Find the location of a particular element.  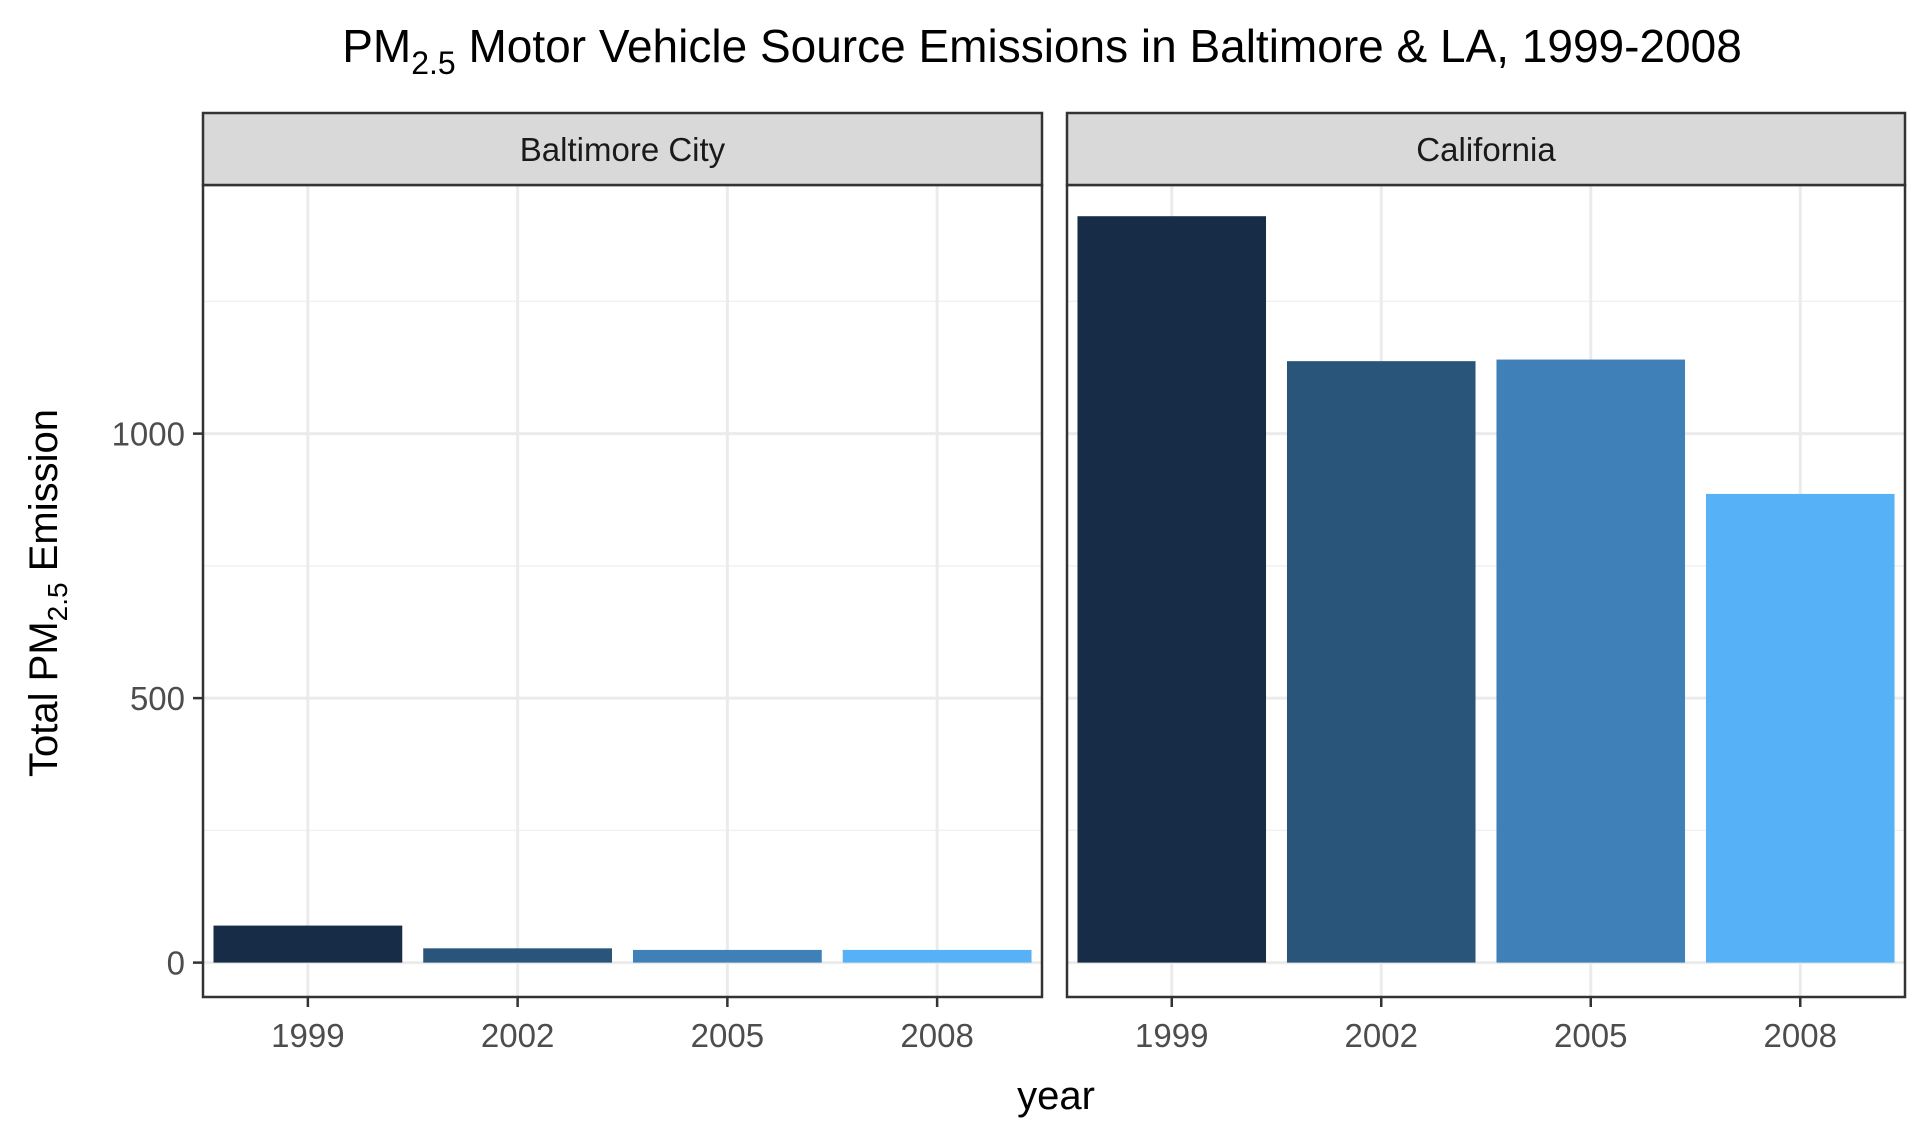

x-axis-title: year is located at coordinates (1056, 1096).